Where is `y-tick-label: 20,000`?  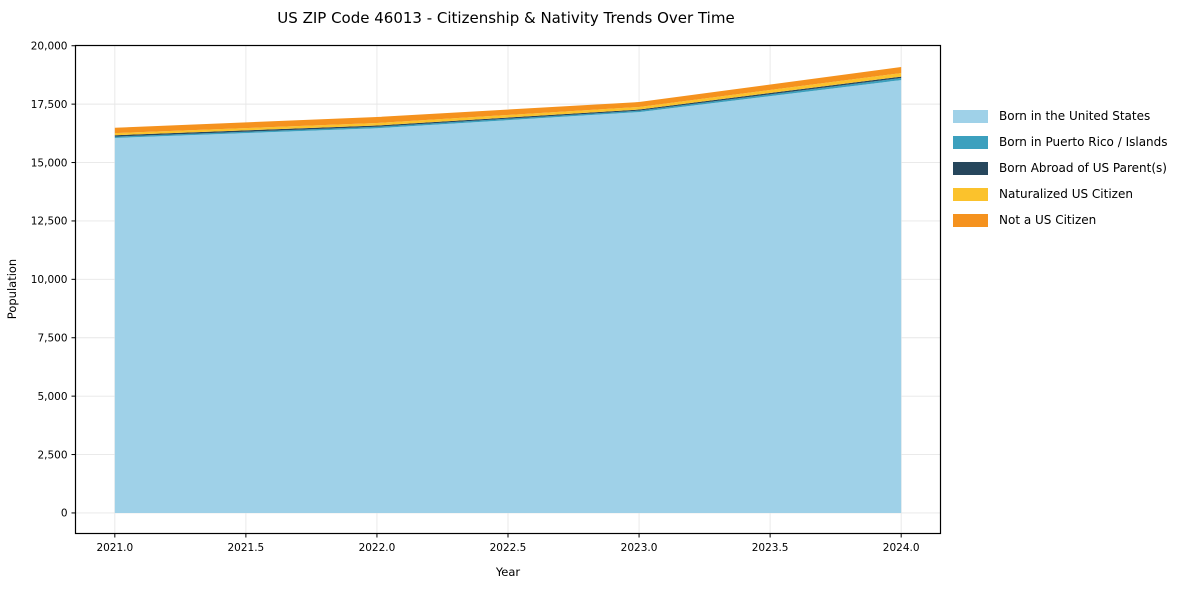
y-tick-label: 20,000 is located at coordinates (49, 47).